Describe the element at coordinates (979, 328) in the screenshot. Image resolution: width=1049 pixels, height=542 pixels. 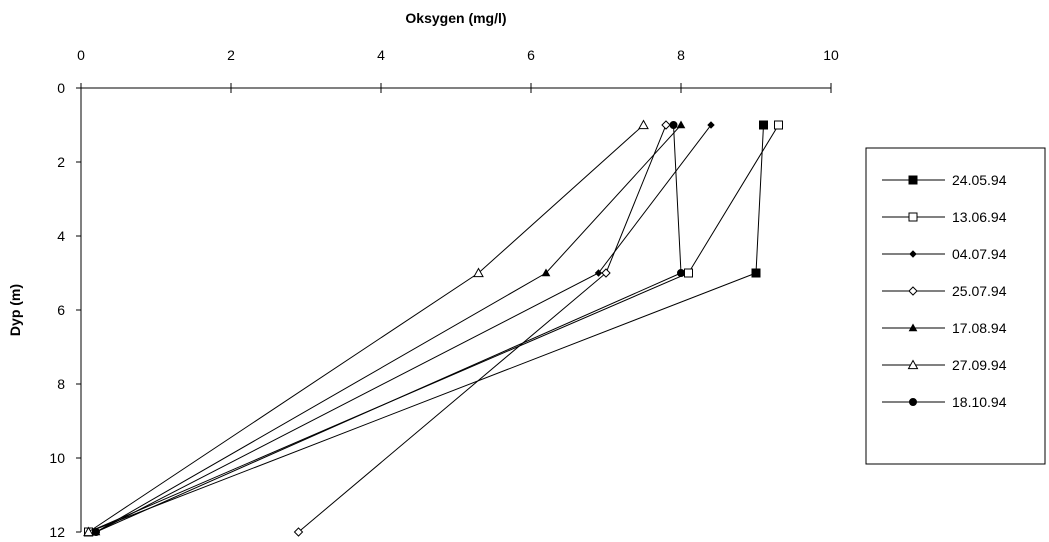
I see `legend-label: 17.08.94` at that location.